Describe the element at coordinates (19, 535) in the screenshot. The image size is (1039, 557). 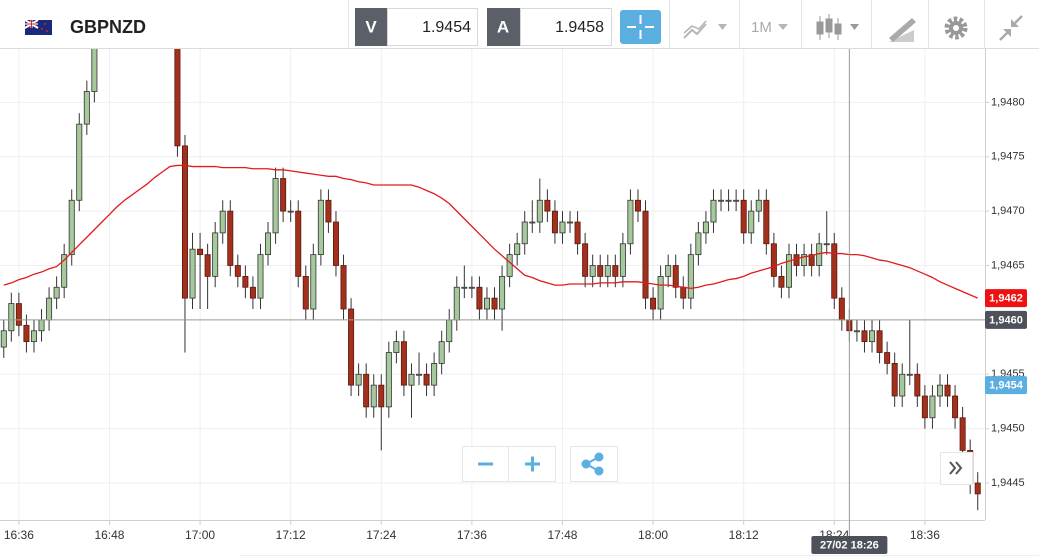
I see `x-tick-label: 16:36` at that location.